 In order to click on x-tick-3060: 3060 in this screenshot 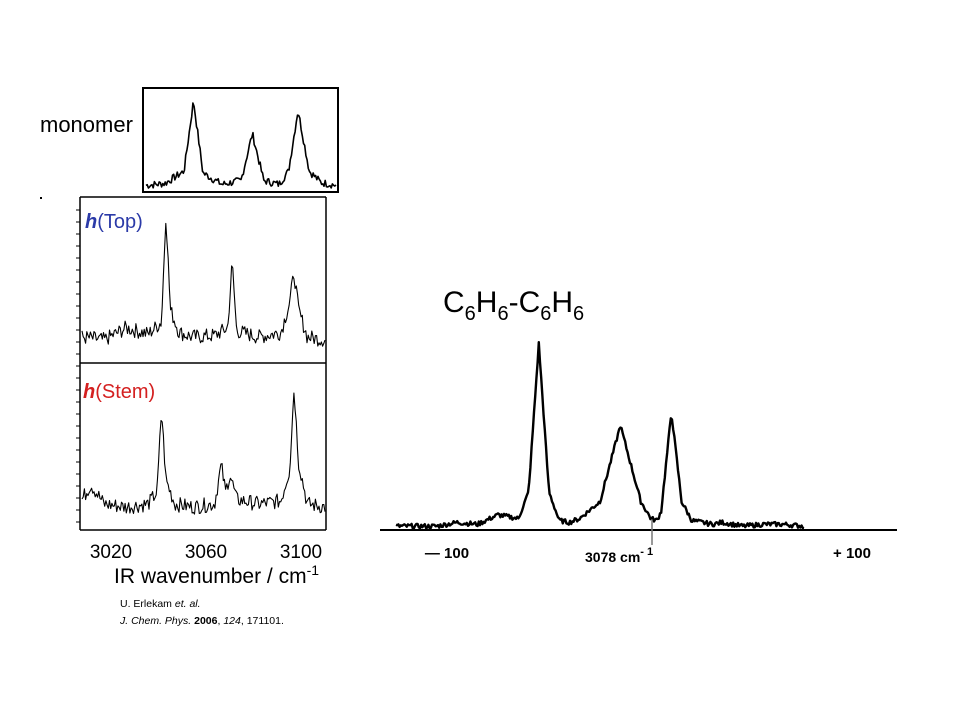, I will do `click(206, 552)`.